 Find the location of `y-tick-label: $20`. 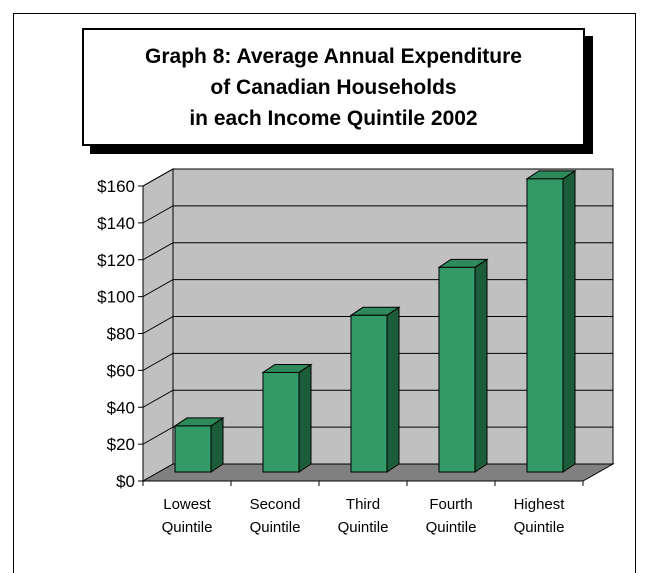

y-tick-label: $20 is located at coordinates (121, 444).